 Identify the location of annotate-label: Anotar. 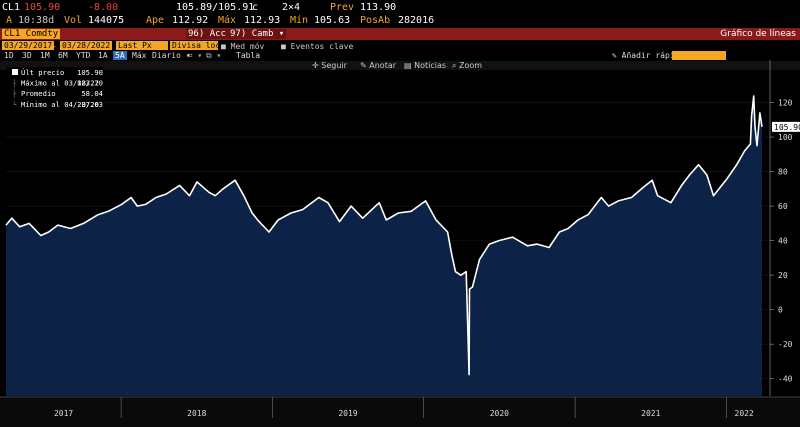
(383, 65).